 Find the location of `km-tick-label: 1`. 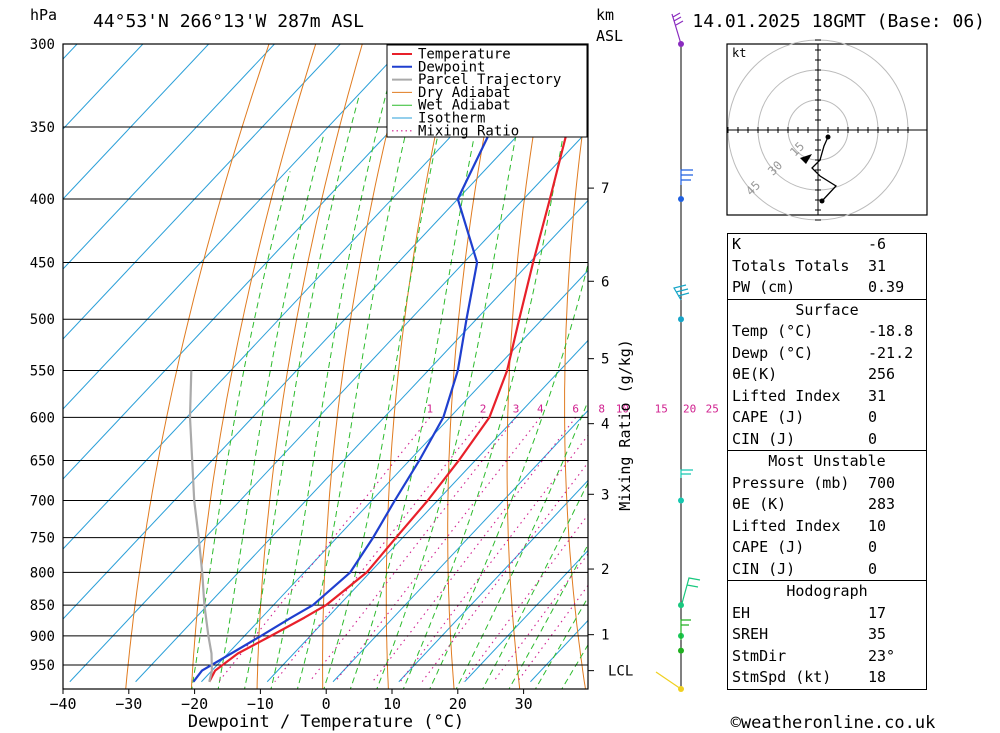

km-tick-label: 1 is located at coordinates (605, 636).